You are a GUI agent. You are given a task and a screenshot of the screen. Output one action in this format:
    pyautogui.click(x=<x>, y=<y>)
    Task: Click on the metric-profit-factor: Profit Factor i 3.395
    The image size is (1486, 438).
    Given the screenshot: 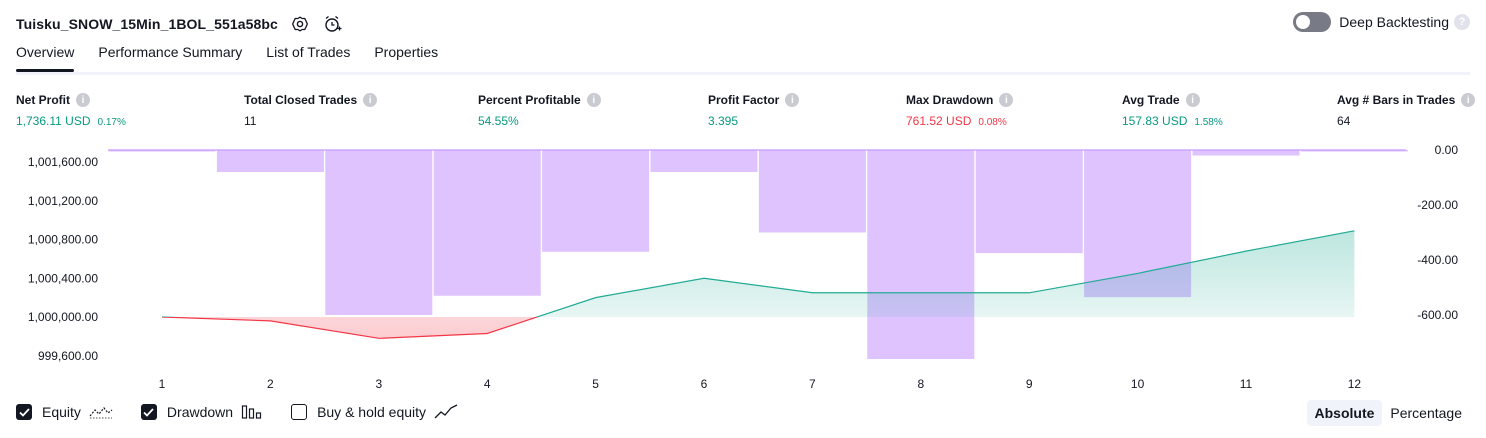 What is the action you would take?
    pyautogui.click(x=754, y=110)
    